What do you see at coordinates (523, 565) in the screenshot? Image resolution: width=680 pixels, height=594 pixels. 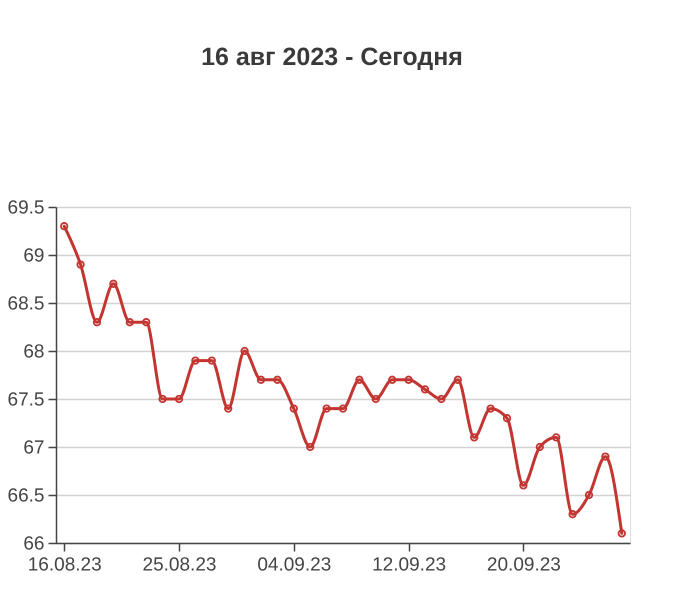 I see `x-tick-label: 20.09.23` at bounding box center [523, 565].